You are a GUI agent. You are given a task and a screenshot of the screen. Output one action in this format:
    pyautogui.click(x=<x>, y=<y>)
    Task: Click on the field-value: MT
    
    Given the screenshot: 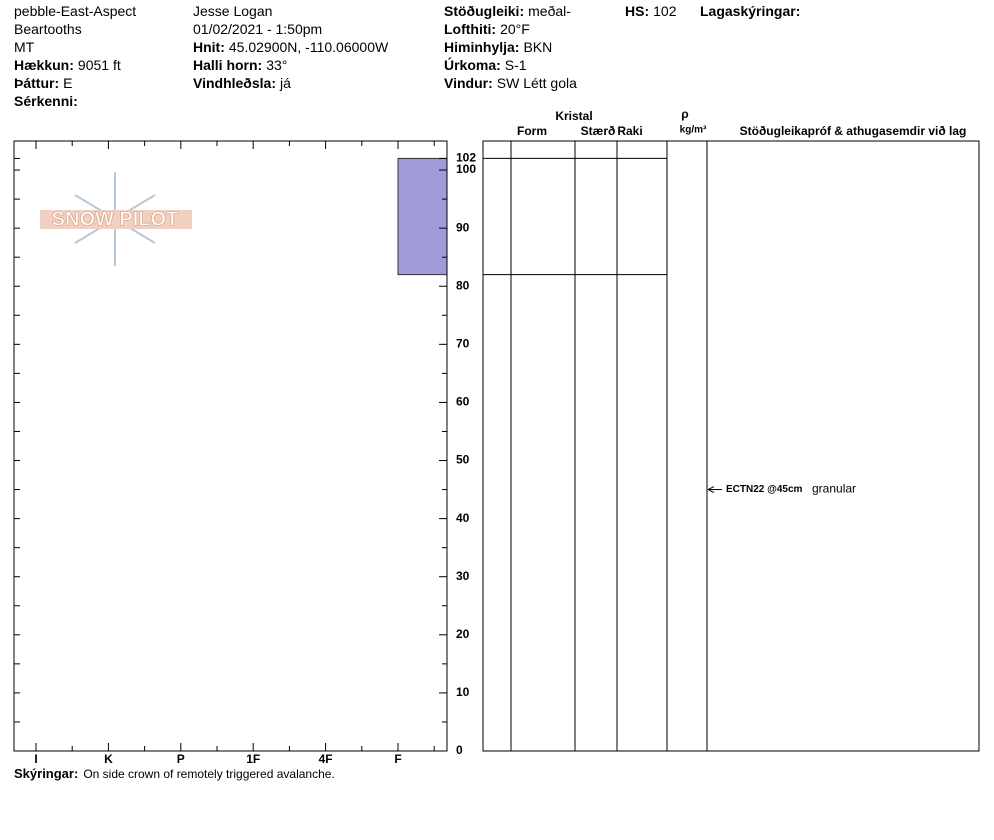 What is the action you would take?
    pyautogui.click(x=24, y=47)
    